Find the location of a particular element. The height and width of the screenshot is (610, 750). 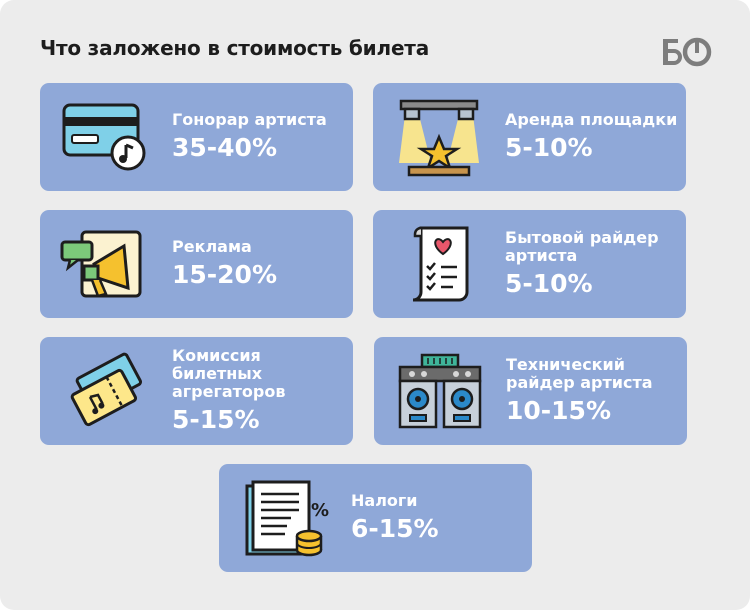

card-text: Технический райдер артиста 10-15% is located at coordinates (592, 391).